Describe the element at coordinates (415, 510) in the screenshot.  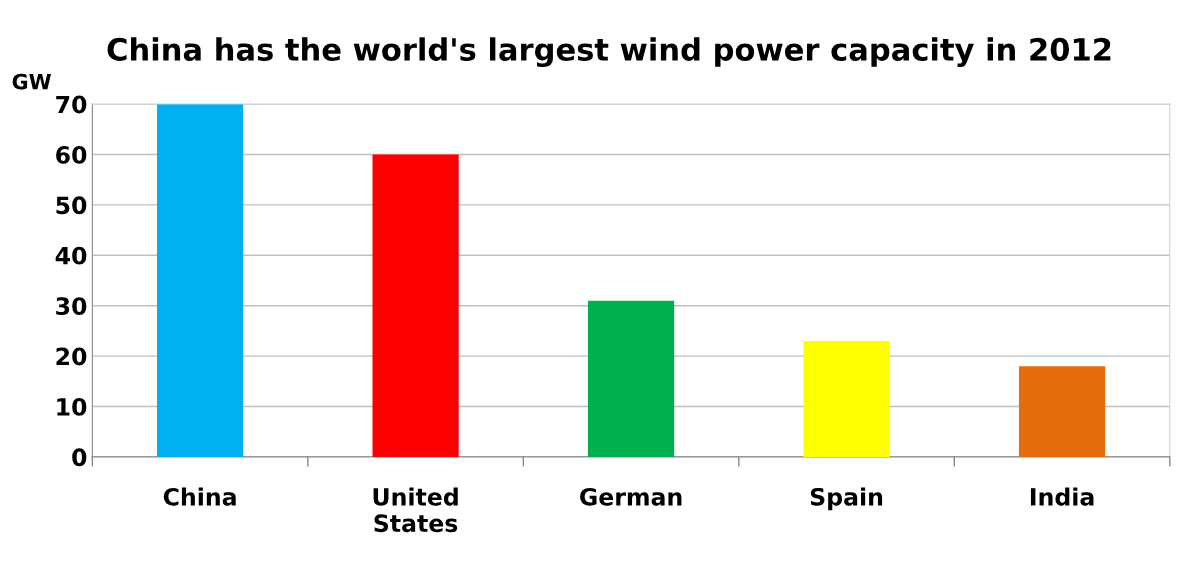
I see `x-tick-label: United States` at that location.